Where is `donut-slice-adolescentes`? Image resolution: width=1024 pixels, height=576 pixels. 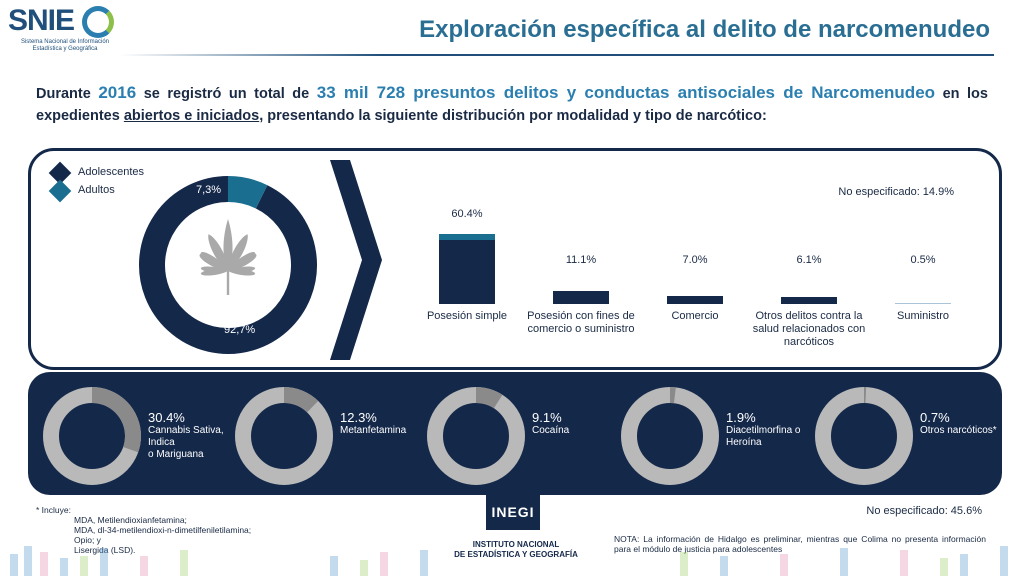 donut-slice-adolescentes is located at coordinates (247, 192).